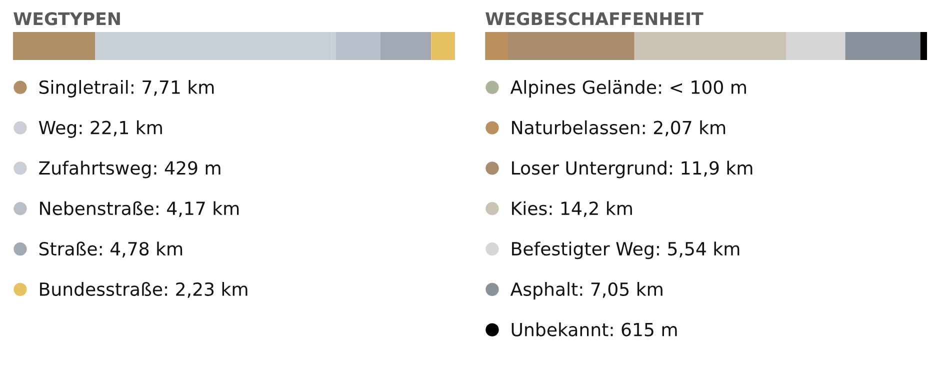 This screenshot has height=376, width=940. I want to click on legend-label: Weg: 22,1 km, so click(100, 129).